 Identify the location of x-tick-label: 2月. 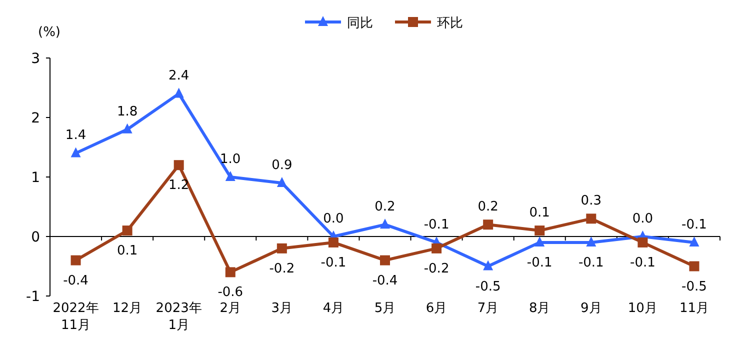
(231, 308).